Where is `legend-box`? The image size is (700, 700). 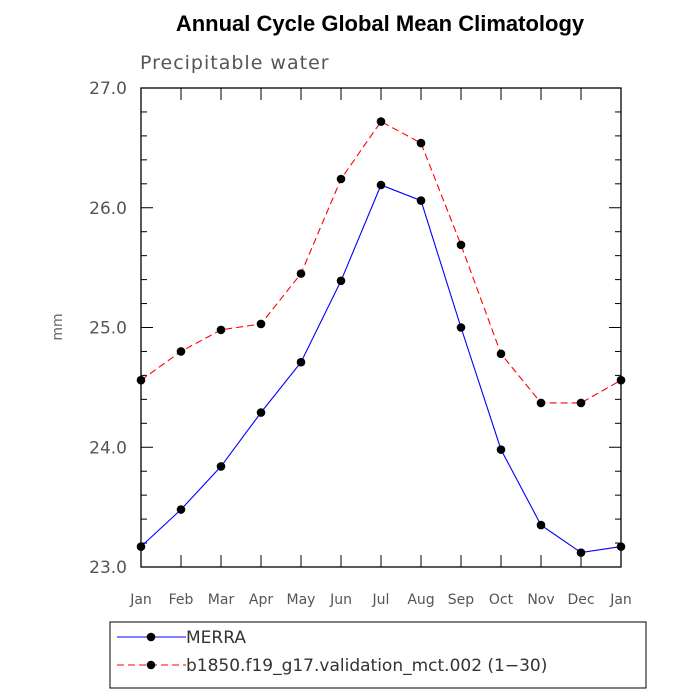 legend-box is located at coordinates (378, 655).